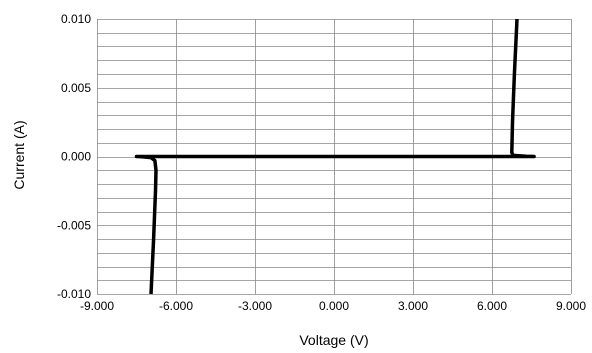 Image resolution: width=592 pixels, height=353 pixels. I want to click on x-tick-label: -3.000, so click(255, 306).